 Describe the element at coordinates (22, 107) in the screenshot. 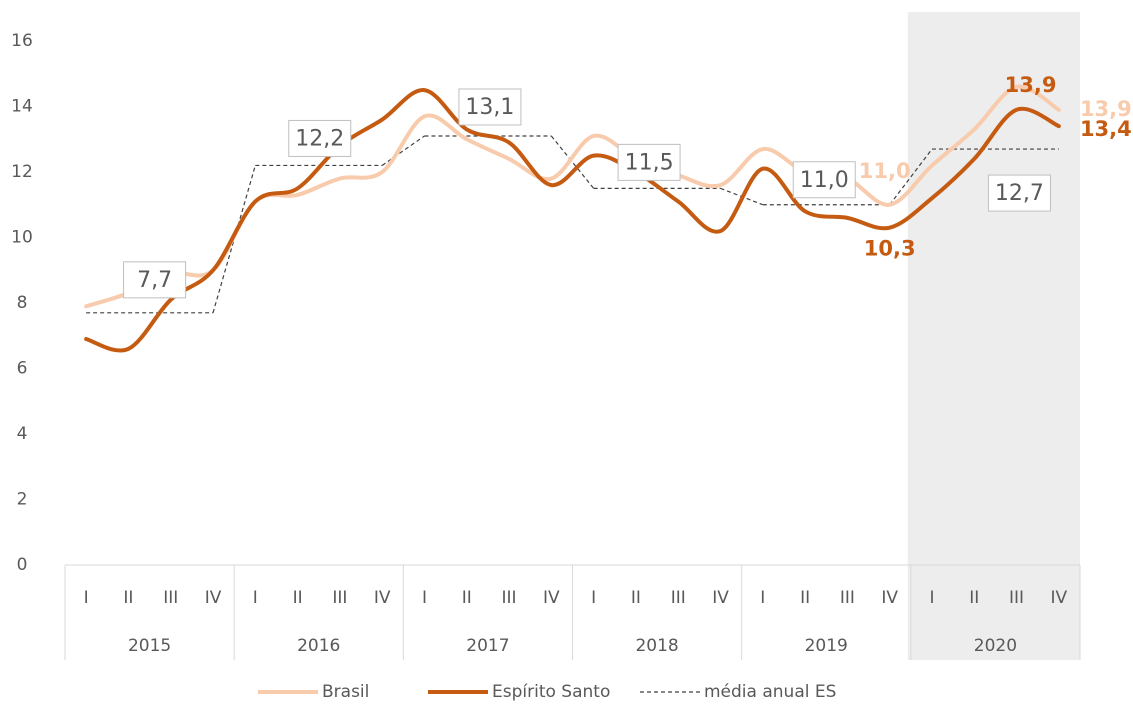

I see `y-tick-label: 14` at that location.